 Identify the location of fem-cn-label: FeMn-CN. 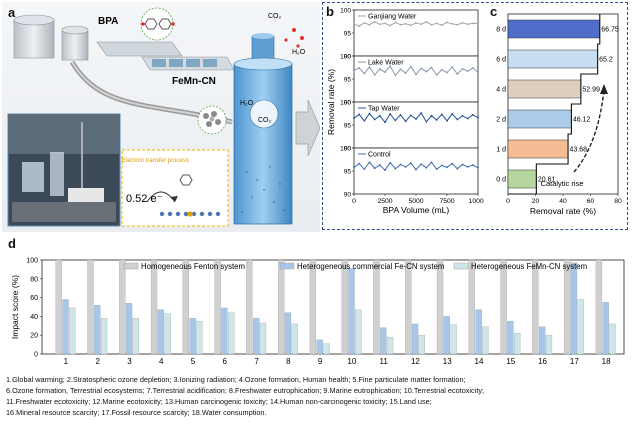
(194, 81).